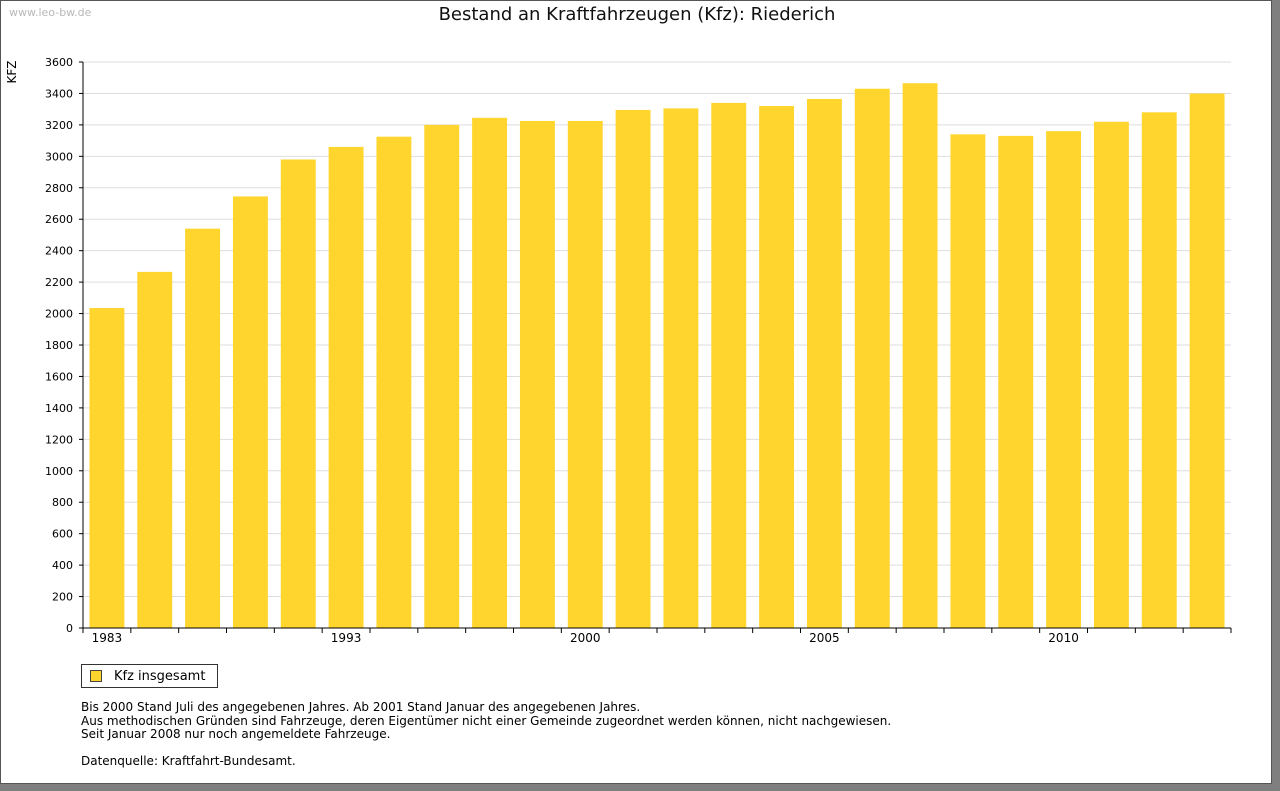 The width and height of the screenshot is (1280, 791). I want to click on bar-2001, so click(633, 369).